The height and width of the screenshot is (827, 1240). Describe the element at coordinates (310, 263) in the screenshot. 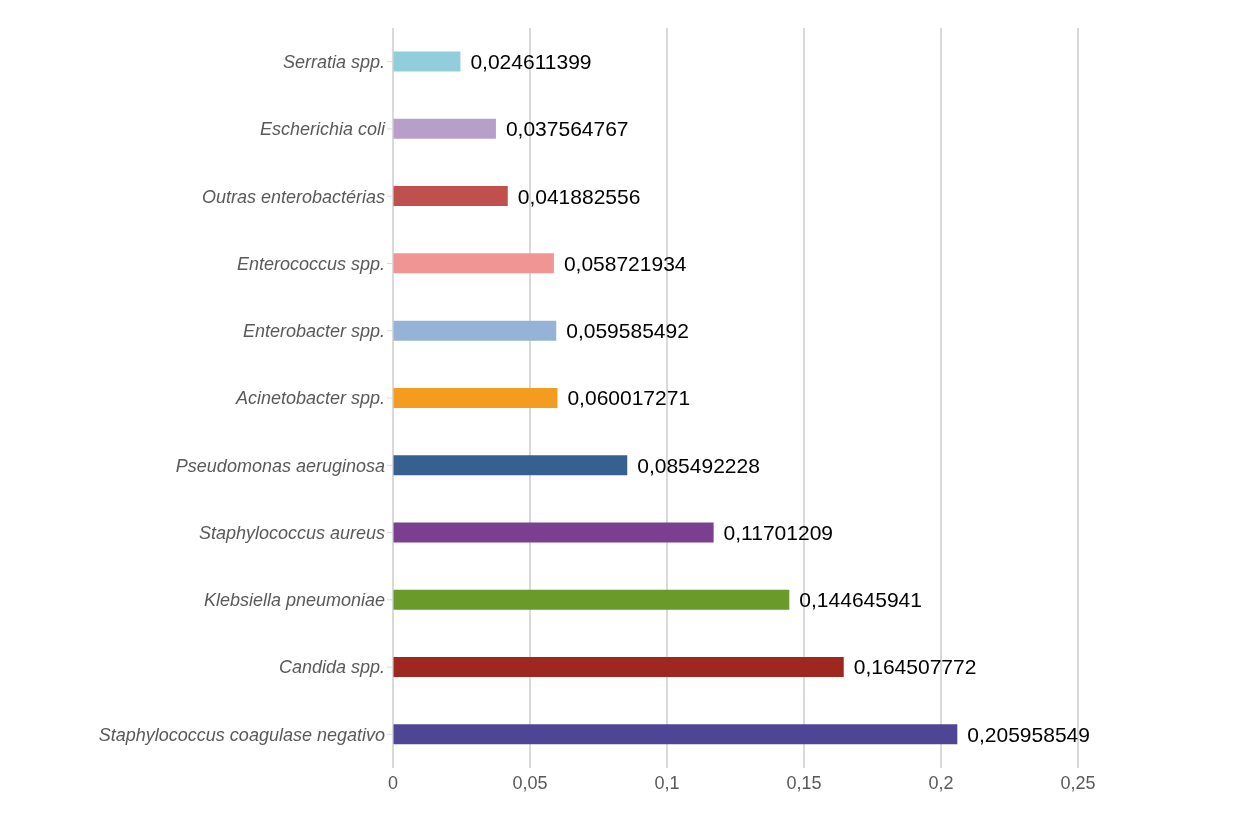

I see `y-tick-label: Enterococcus spp.` at that location.